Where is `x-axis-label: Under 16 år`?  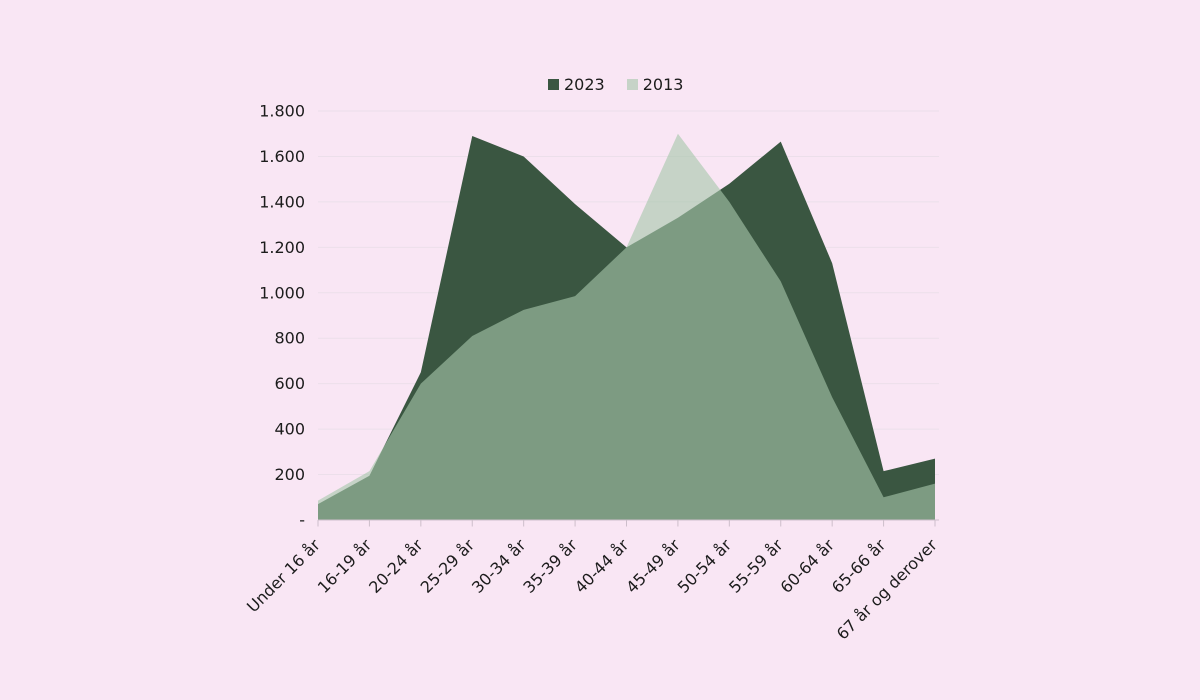 x-axis-label: Under 16 år is located at coordinates (283, 575).